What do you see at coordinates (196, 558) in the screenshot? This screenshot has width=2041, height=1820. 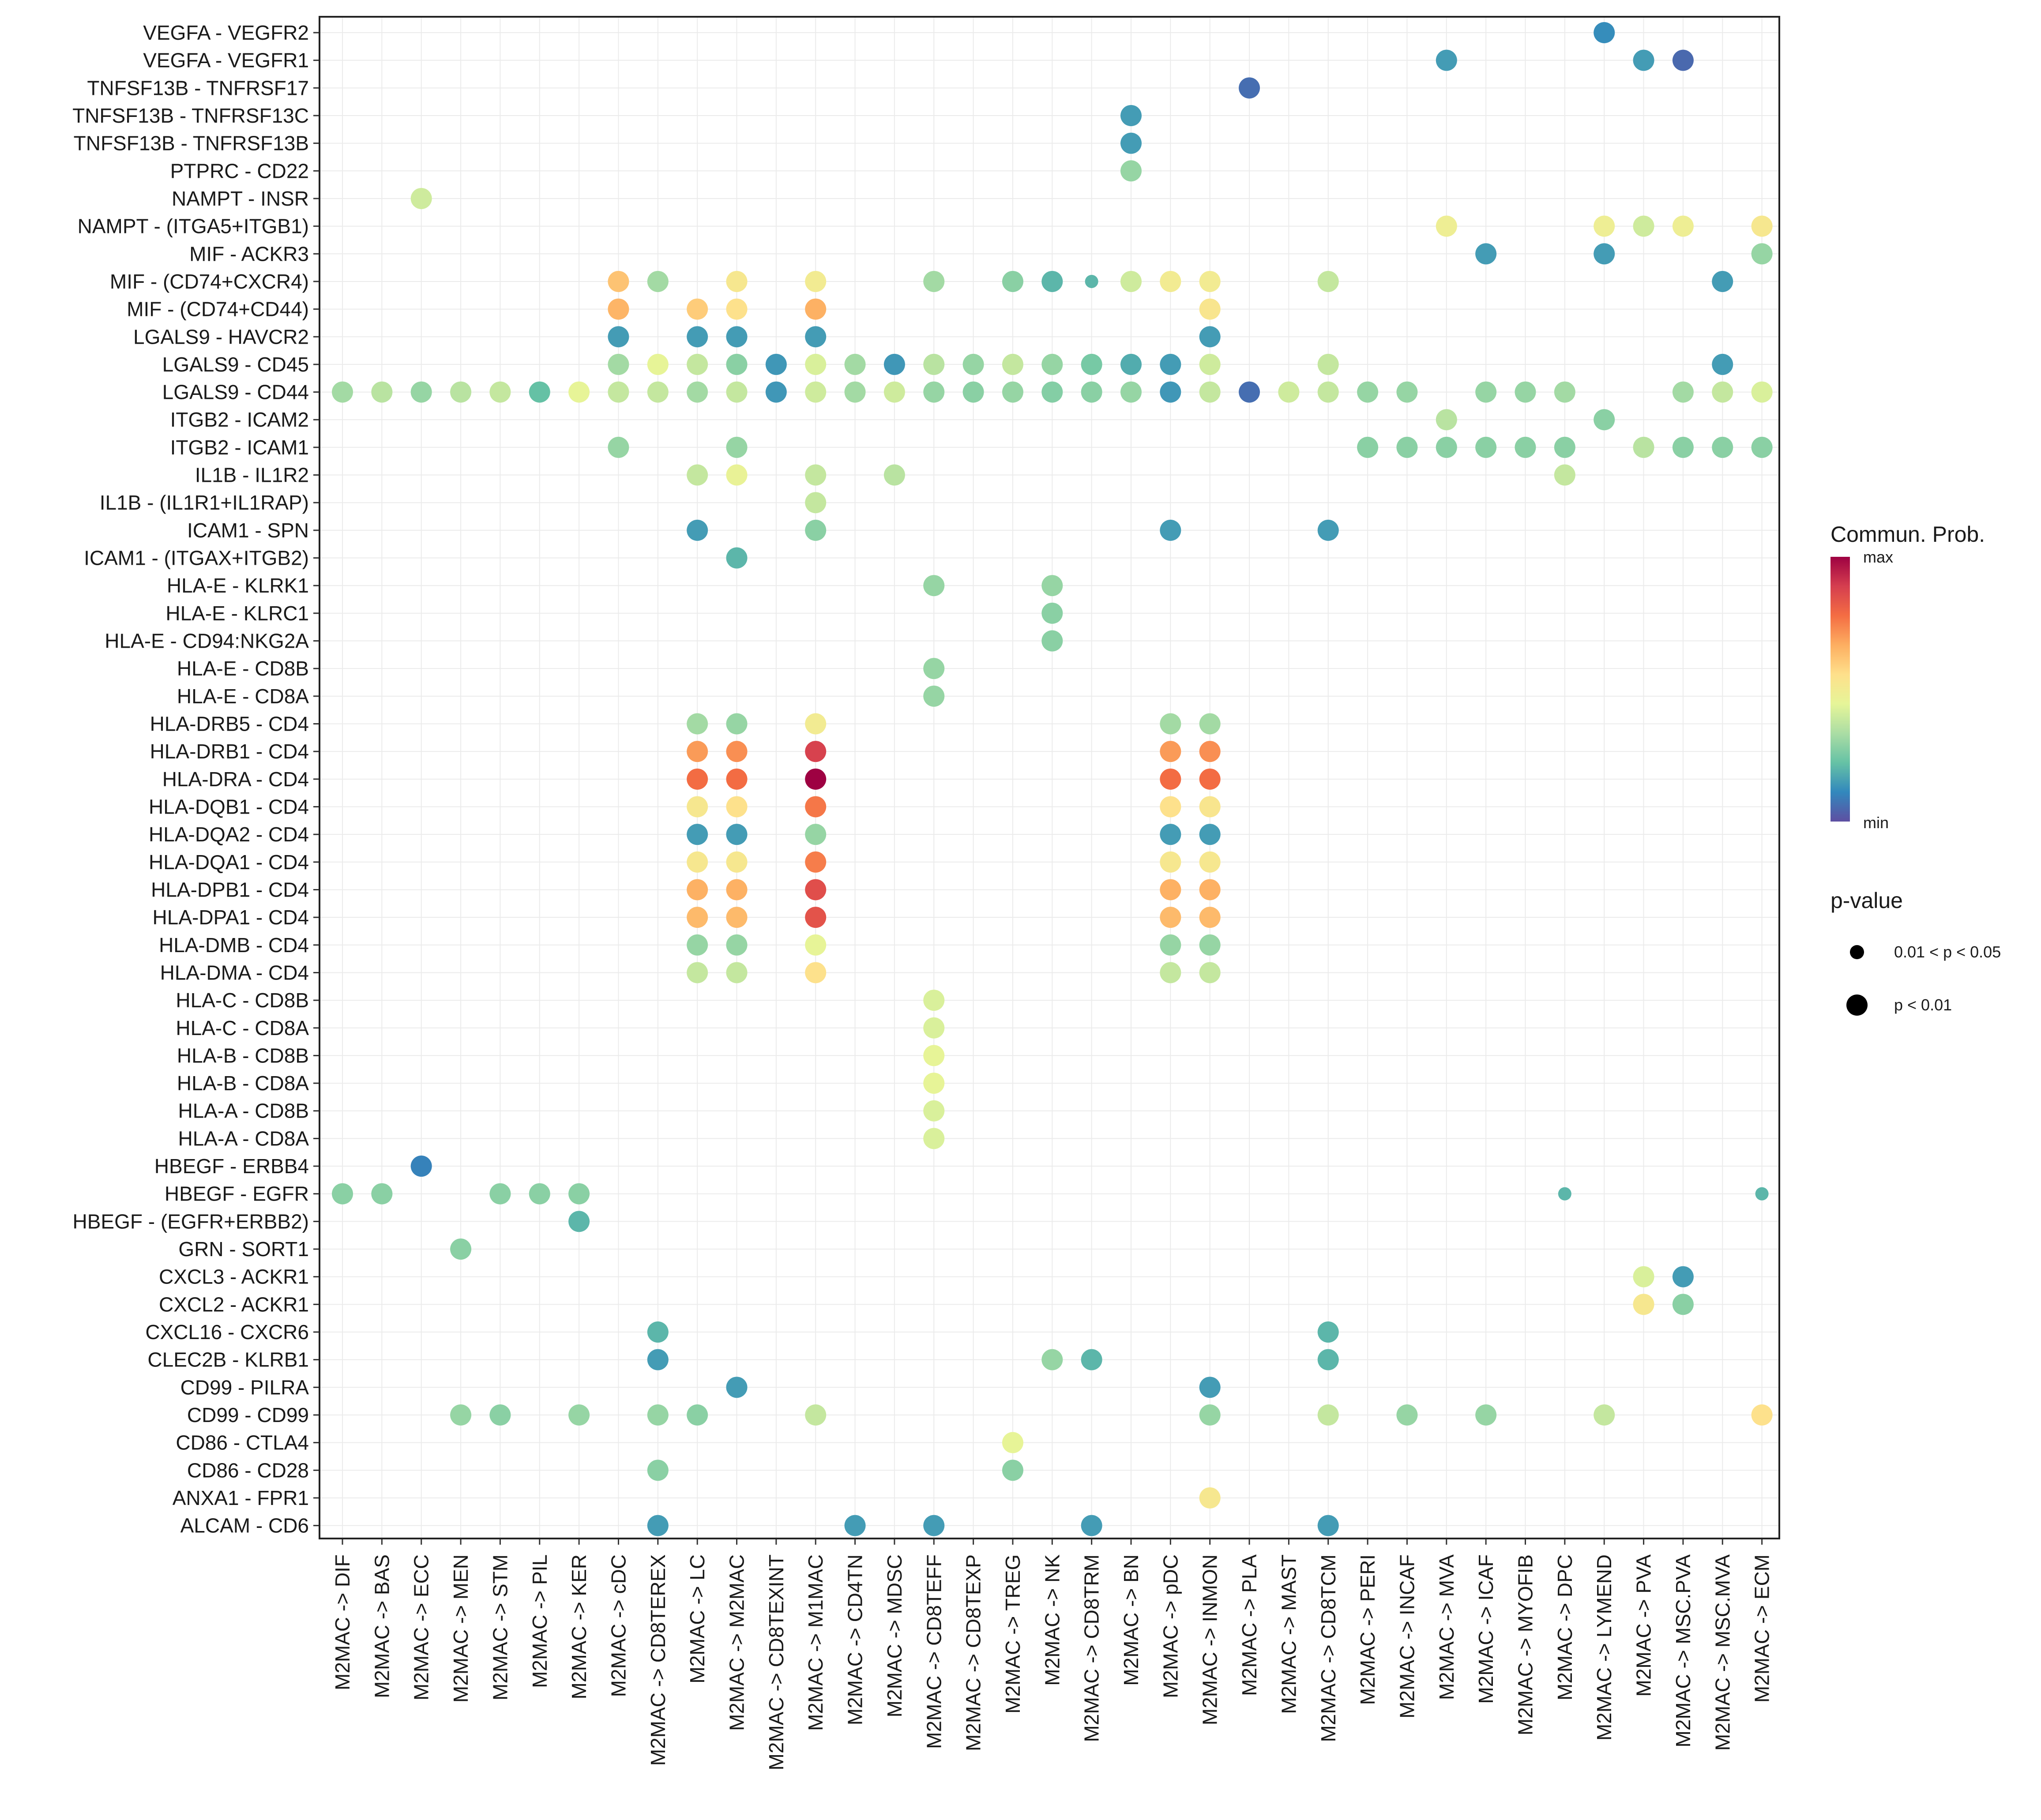 I see `y-tick-label: ICAM1 - (ITGAX+ITGB2)` at bounding box center [196, 558].